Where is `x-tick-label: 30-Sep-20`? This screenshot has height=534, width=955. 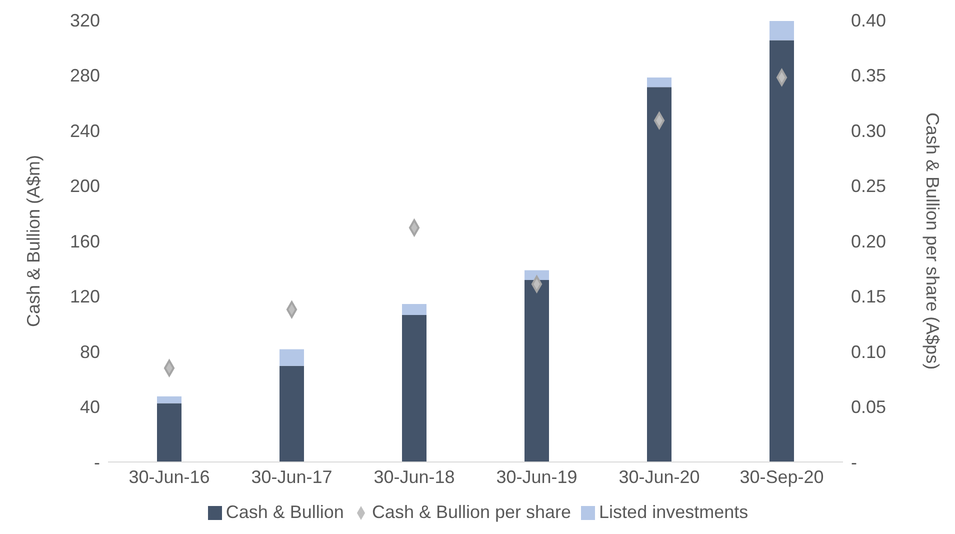
x-tick-label: 30-Sep-20 is located at coordinates (782, 476).